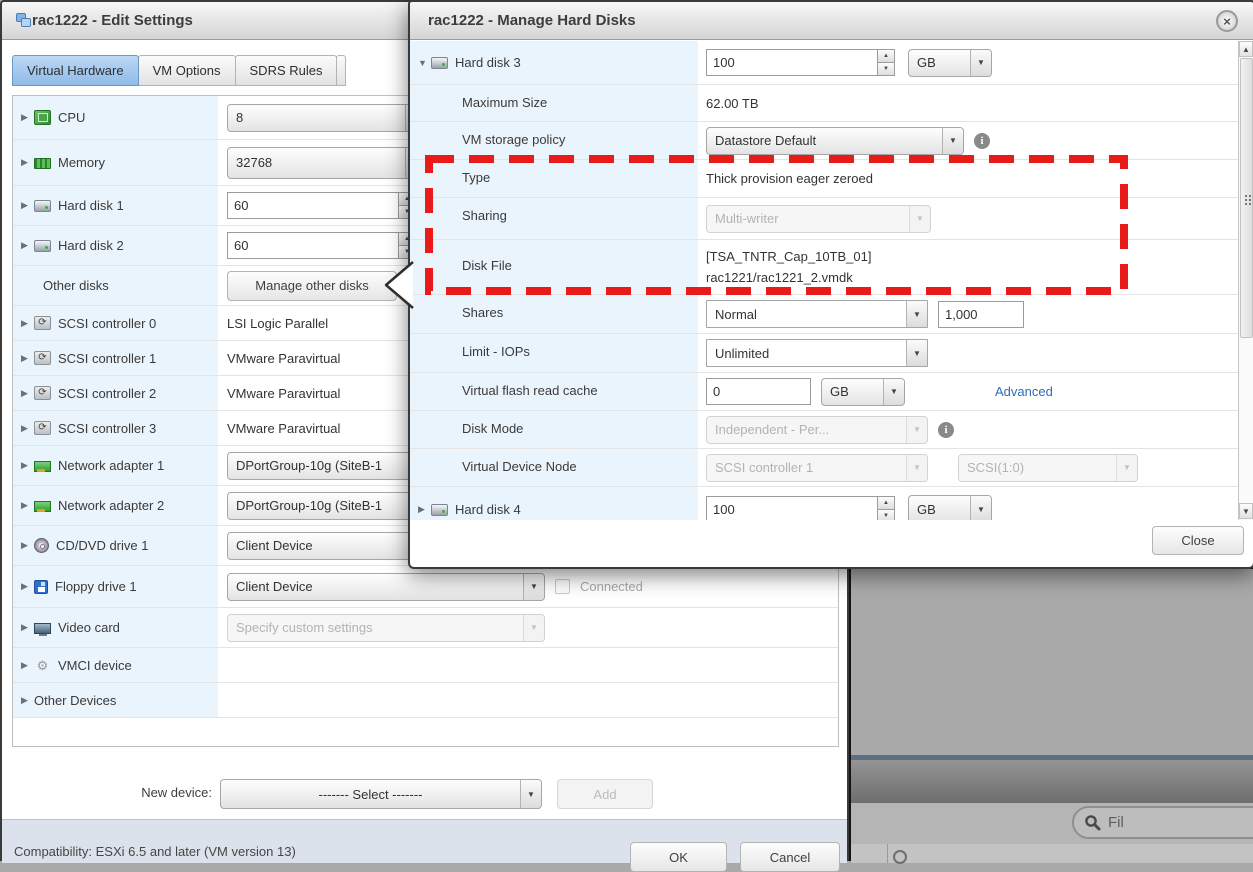 The height and width of the screenshot is (872, 1253). What do you see at coordinates (1198, 540) in the screenshot?
I see `close-button: Close` at bounding box center [1198, 540].